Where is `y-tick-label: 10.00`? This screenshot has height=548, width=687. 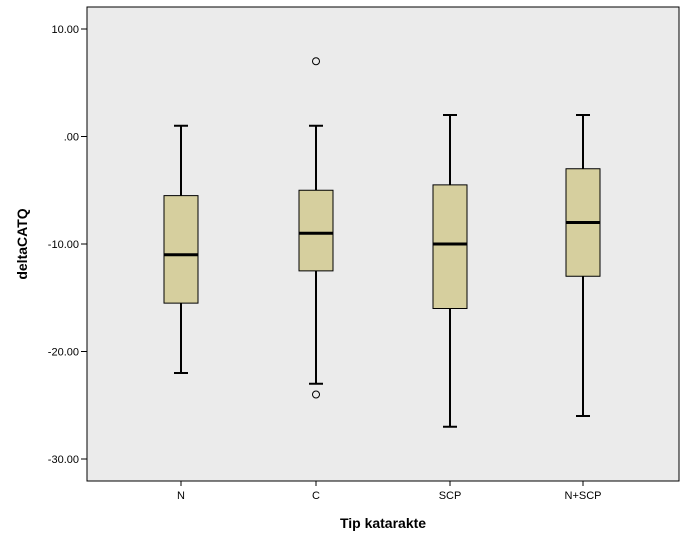 y-tick-label: 10.00 is located at coordinates (65, 30).